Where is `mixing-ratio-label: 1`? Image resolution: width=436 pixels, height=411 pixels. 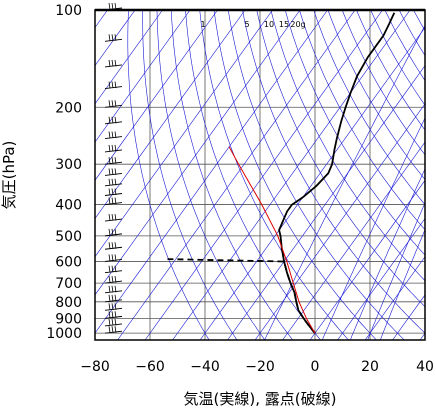 mixing-ratio-label: 1 is located at coordinates (202, 24).